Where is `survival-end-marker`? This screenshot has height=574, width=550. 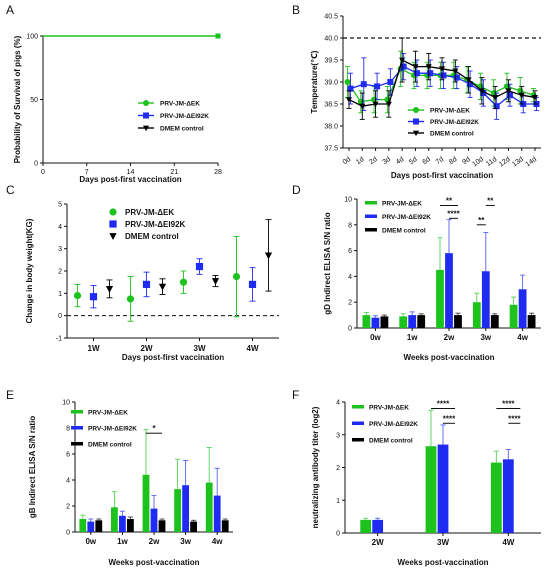
survival-end-marker is located at coordinates (218, 36).